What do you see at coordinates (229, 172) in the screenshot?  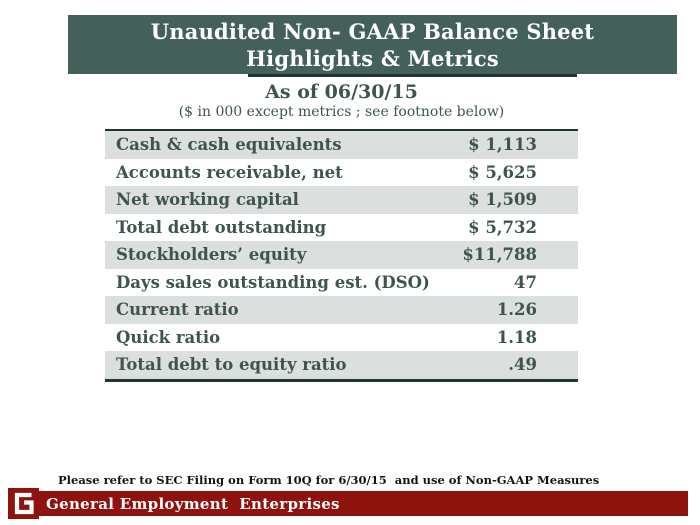 I see `row-label: Accounts receivable, net` at bounding box center [229, 172].